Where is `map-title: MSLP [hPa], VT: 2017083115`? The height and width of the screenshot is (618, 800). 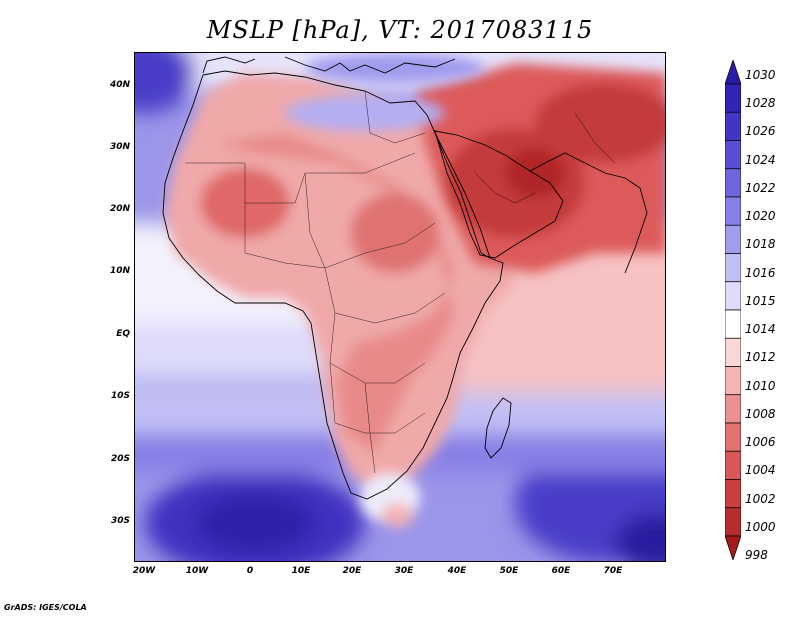
map-title: MSLP [hPa], VT: 2017083115 is located at coordinates (400, 30).